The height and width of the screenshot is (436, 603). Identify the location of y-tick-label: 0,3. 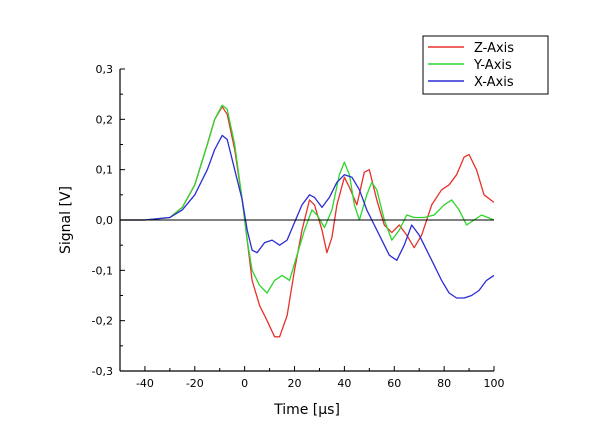
(105, 69).